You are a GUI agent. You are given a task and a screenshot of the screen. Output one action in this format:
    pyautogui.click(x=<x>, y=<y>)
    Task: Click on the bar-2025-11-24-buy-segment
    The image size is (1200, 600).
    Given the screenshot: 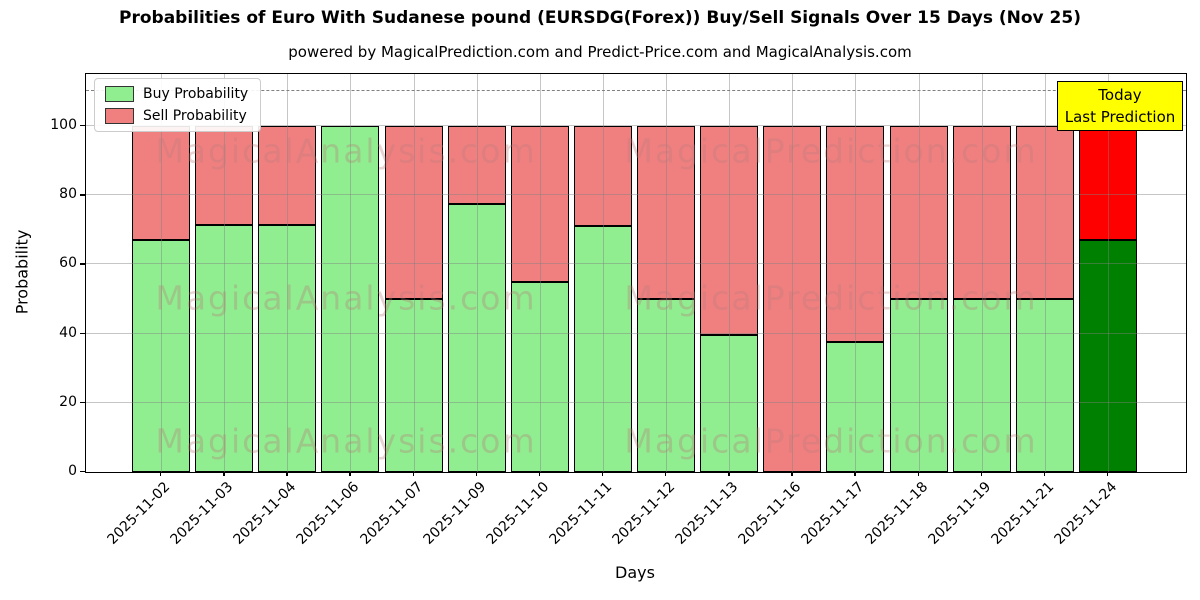 What is the action you would take?
    pyautogui.click(x=1107, y=356)
    